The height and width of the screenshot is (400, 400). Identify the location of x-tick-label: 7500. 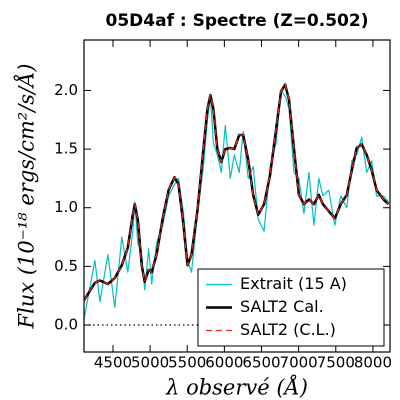
(336, 363).